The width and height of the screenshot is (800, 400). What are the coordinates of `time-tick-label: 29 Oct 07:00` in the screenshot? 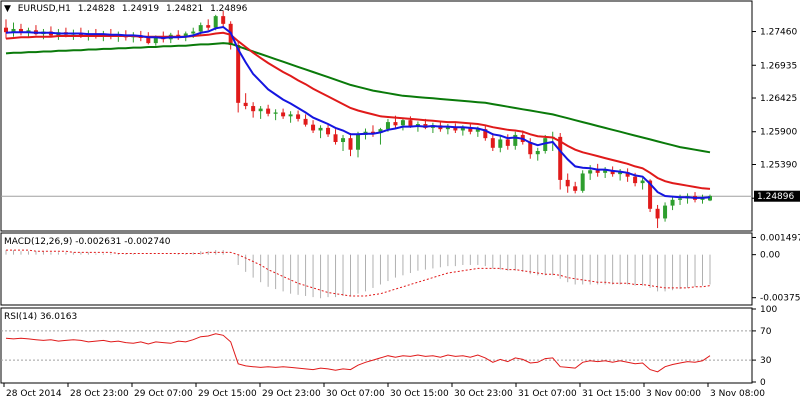 It's located at (163, 394).